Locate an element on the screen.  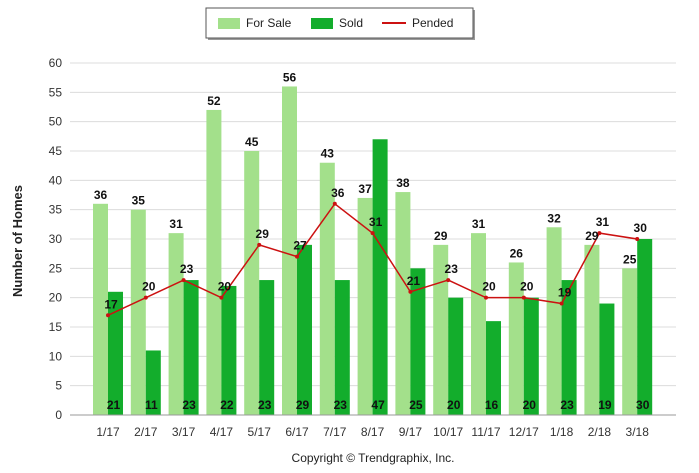
legend-entry-label: Sold is located at coordinates (351, 23).